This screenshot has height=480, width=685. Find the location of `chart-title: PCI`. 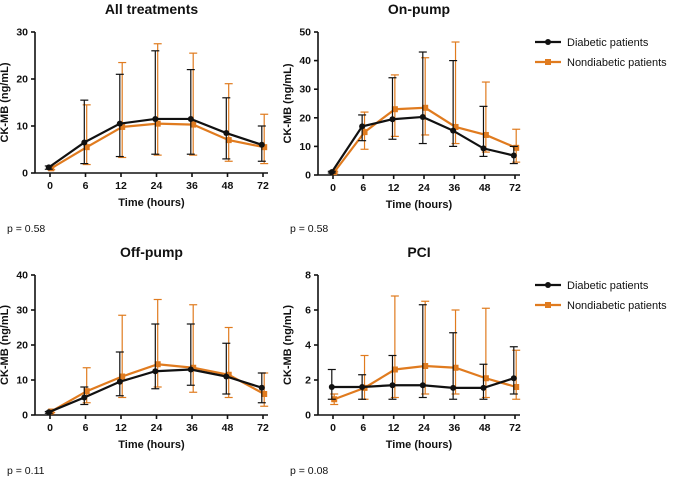

chart-title: PCI is located at coordinates (418, 252).